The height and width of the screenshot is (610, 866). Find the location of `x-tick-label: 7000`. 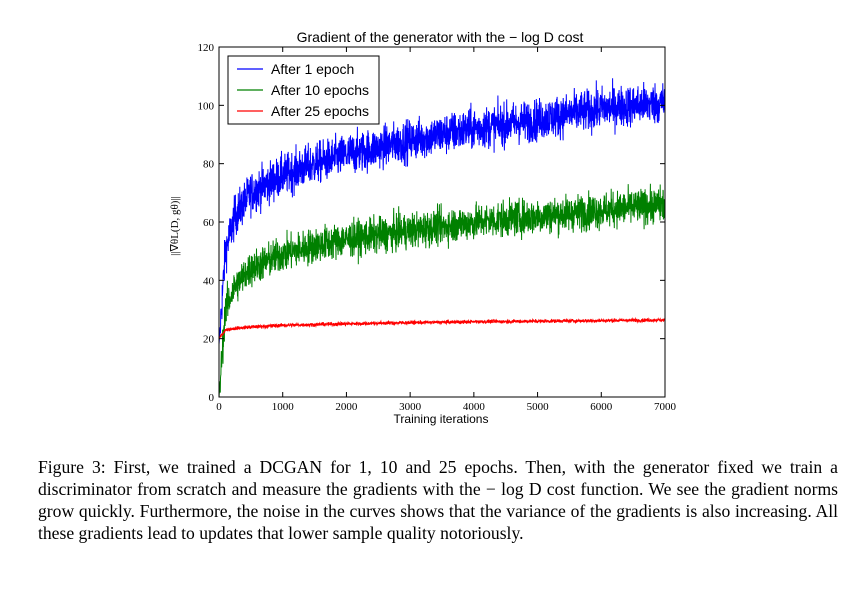

x-tick-label: 7000 is located at coordinates (665, 407).